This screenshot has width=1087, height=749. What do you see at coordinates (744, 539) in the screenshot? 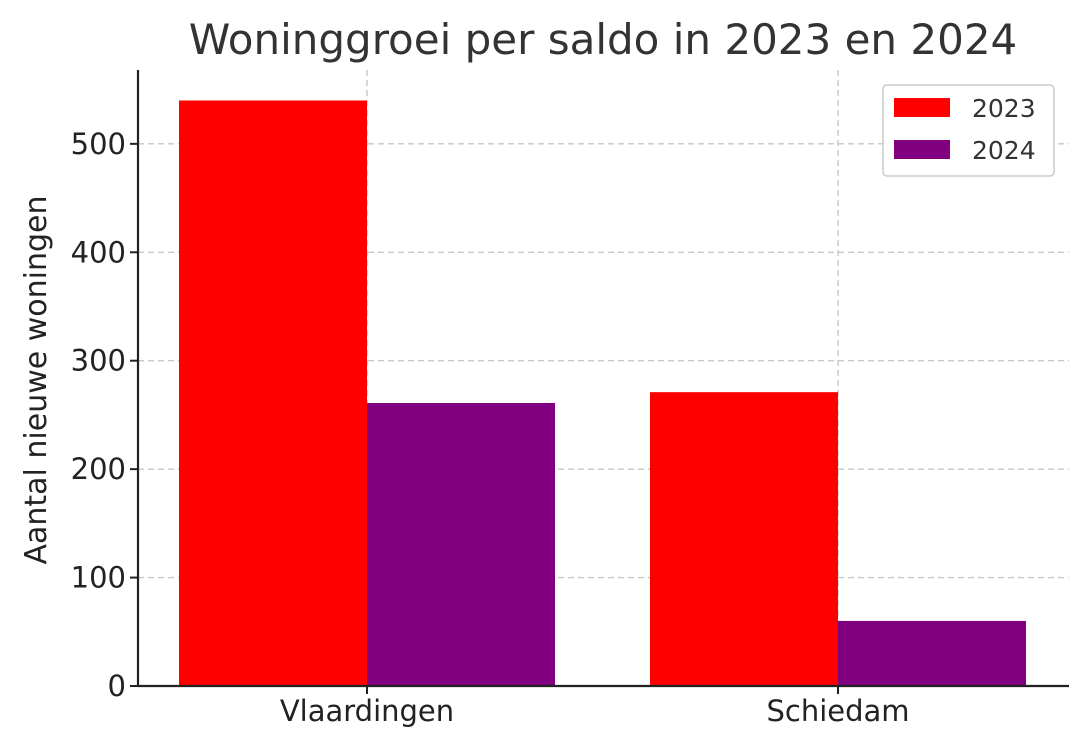
I see `bar-2023-schiedam` at bounding box center [744, 539].